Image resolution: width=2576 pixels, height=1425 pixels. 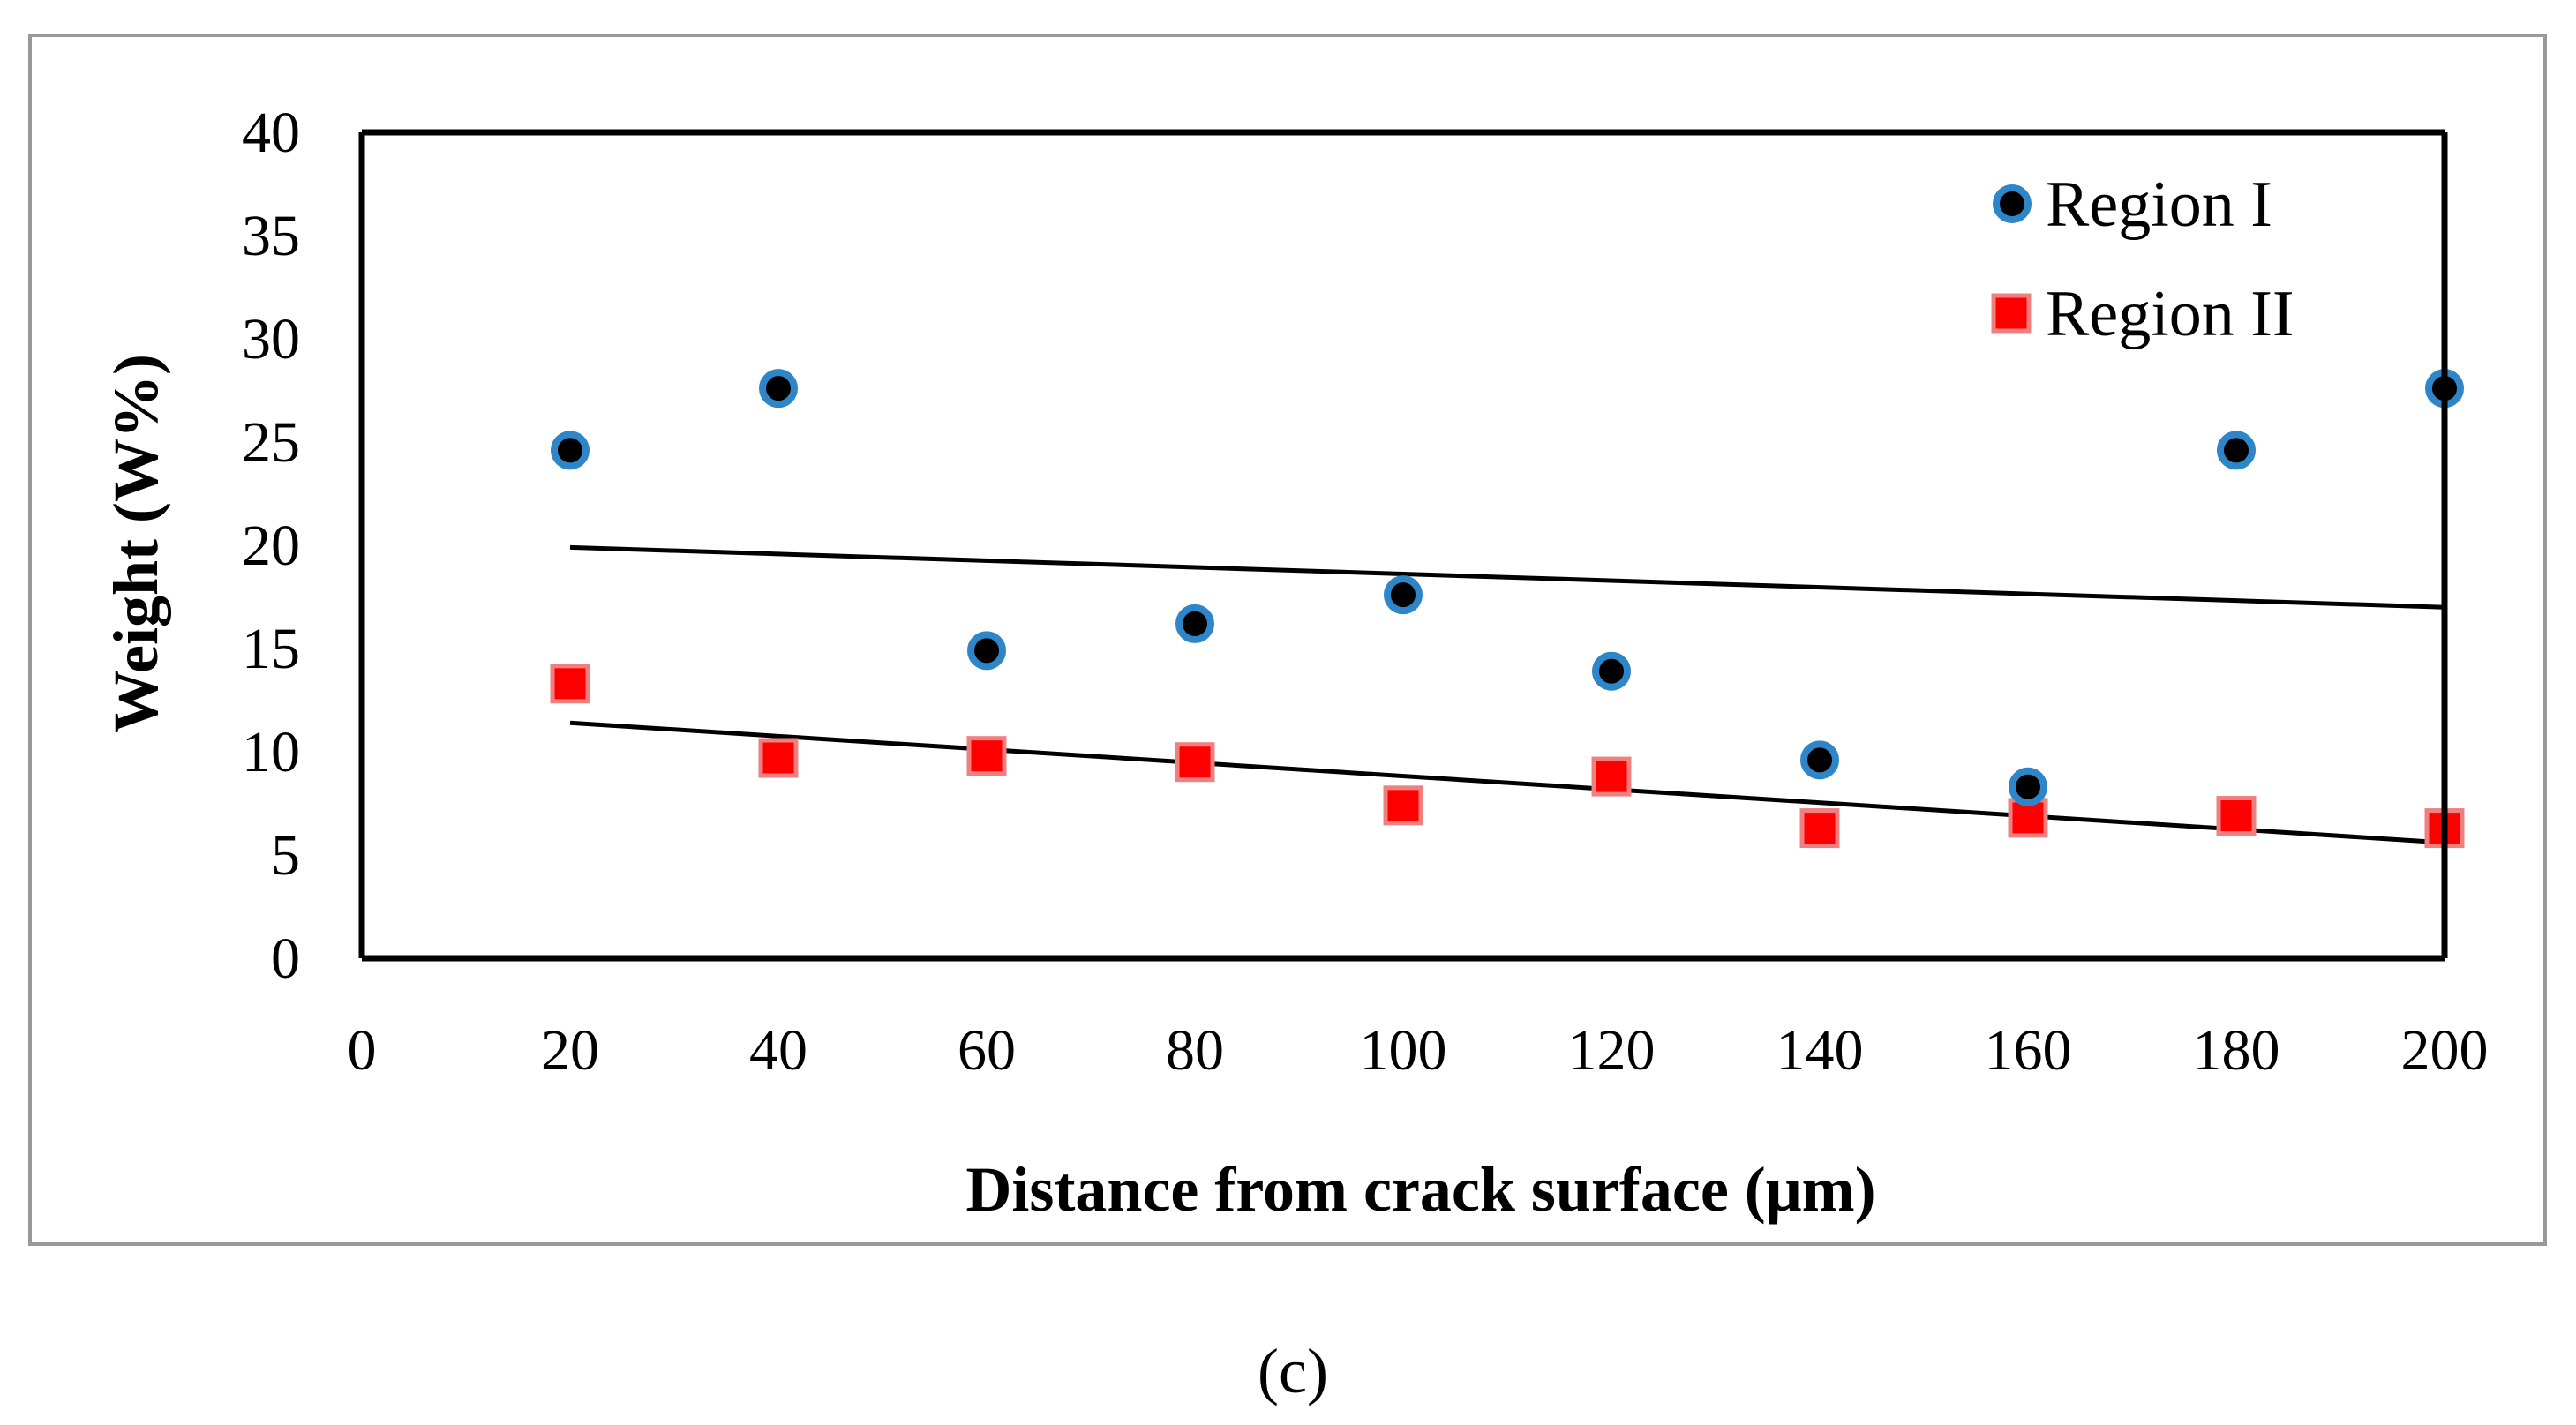 What do you see at coordinates (271, 133) in the screenshot?
I see `y-tick-label: 40` at bounding box center [271, 133].